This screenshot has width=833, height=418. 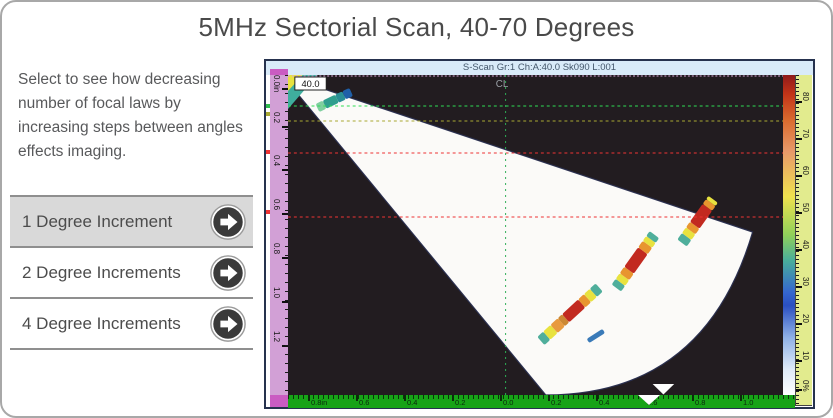 I want to click on ruler-label-h: 0.8in, so click(x=319, y=402).